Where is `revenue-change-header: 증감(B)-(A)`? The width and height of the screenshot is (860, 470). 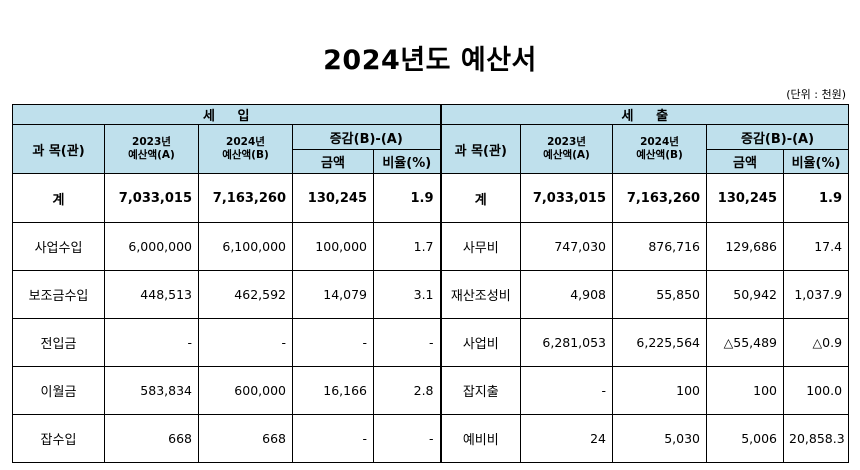 revenue-change-header: 증감(B)-(A) is located at coordinates (366, 137).